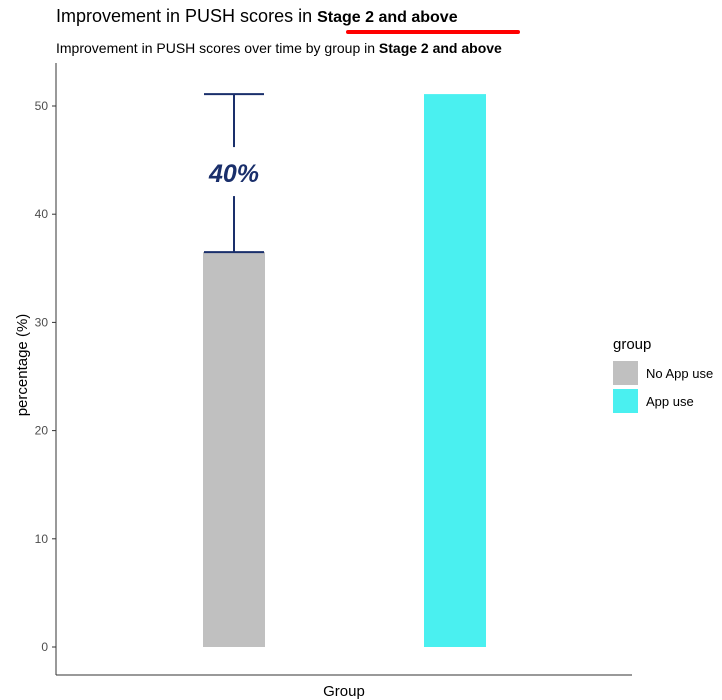  I want to click on annotation-label: 40%, so click(233, 174).